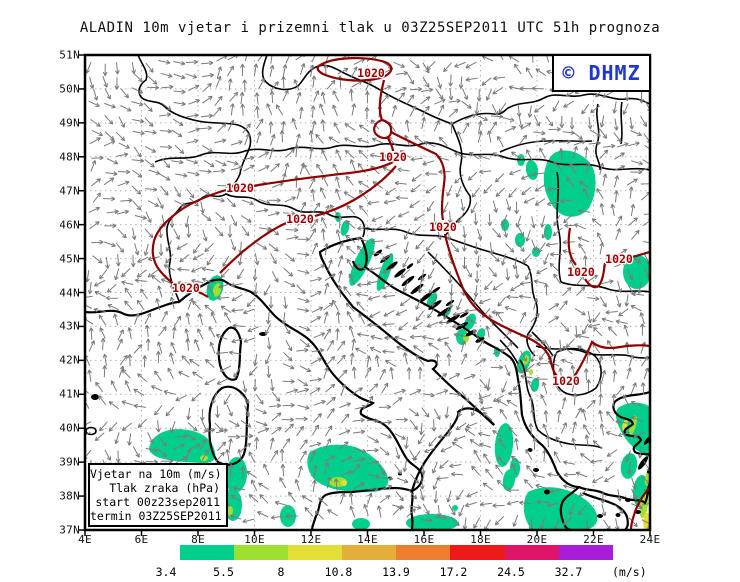  What do you see at coordinates (141, 539) in the screenshot?
I see `lon-axis-label: 6E` at bounding box center [141, 539].